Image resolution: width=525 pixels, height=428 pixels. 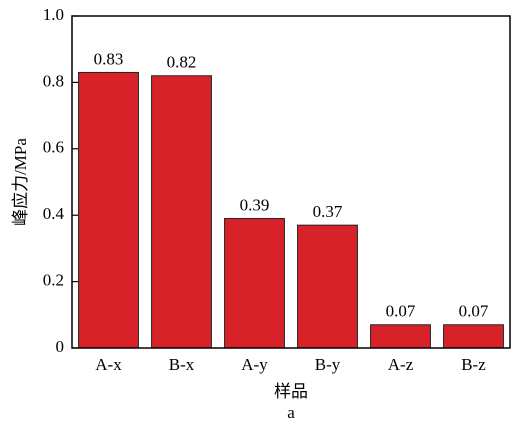 I want to click on caption: a, so click(x=291, y=412).